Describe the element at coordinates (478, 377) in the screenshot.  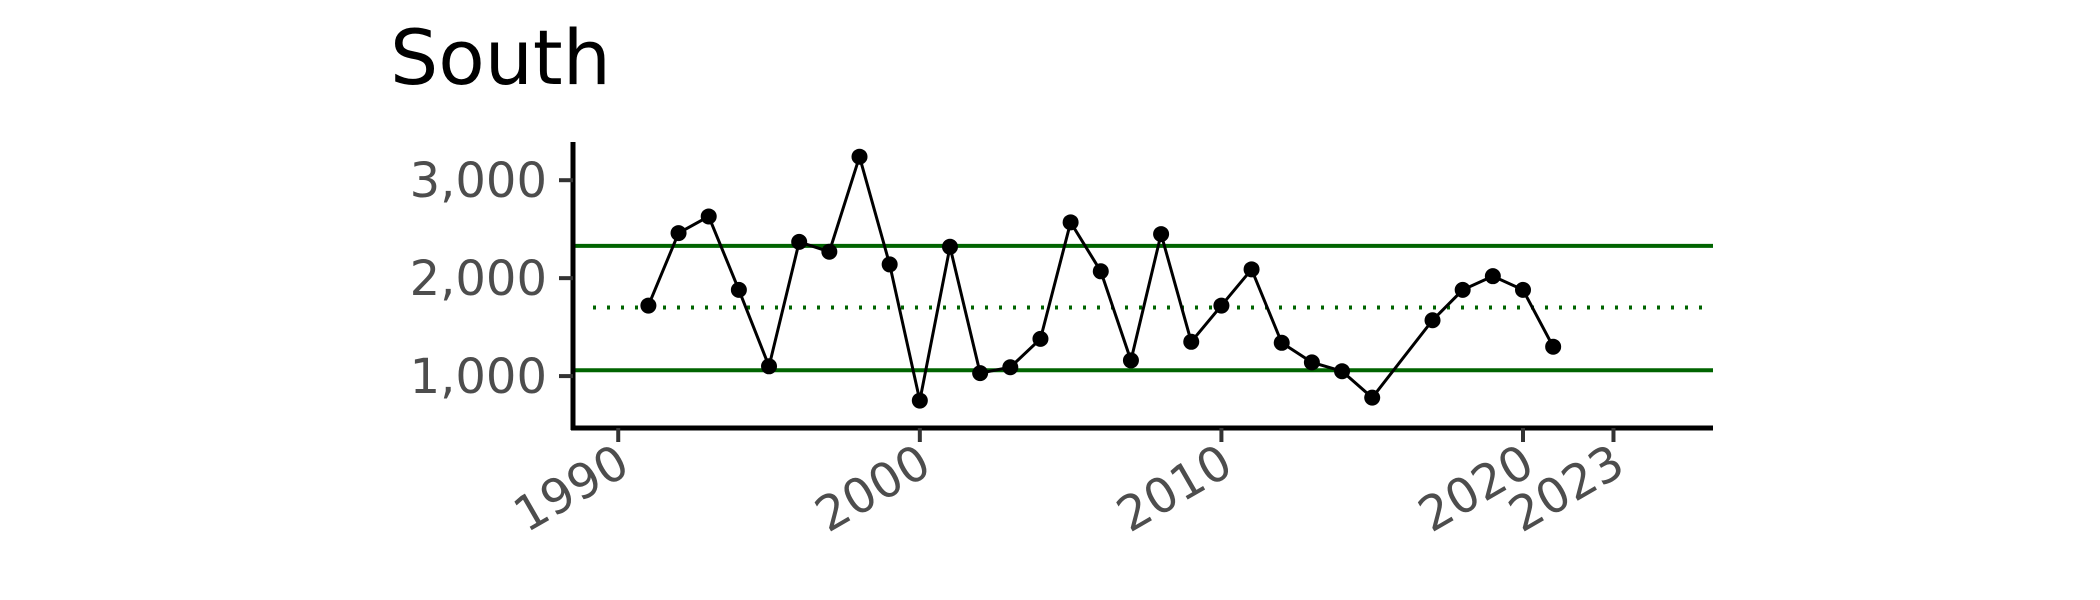
I see `y-tick-label: 1,000` at that location.